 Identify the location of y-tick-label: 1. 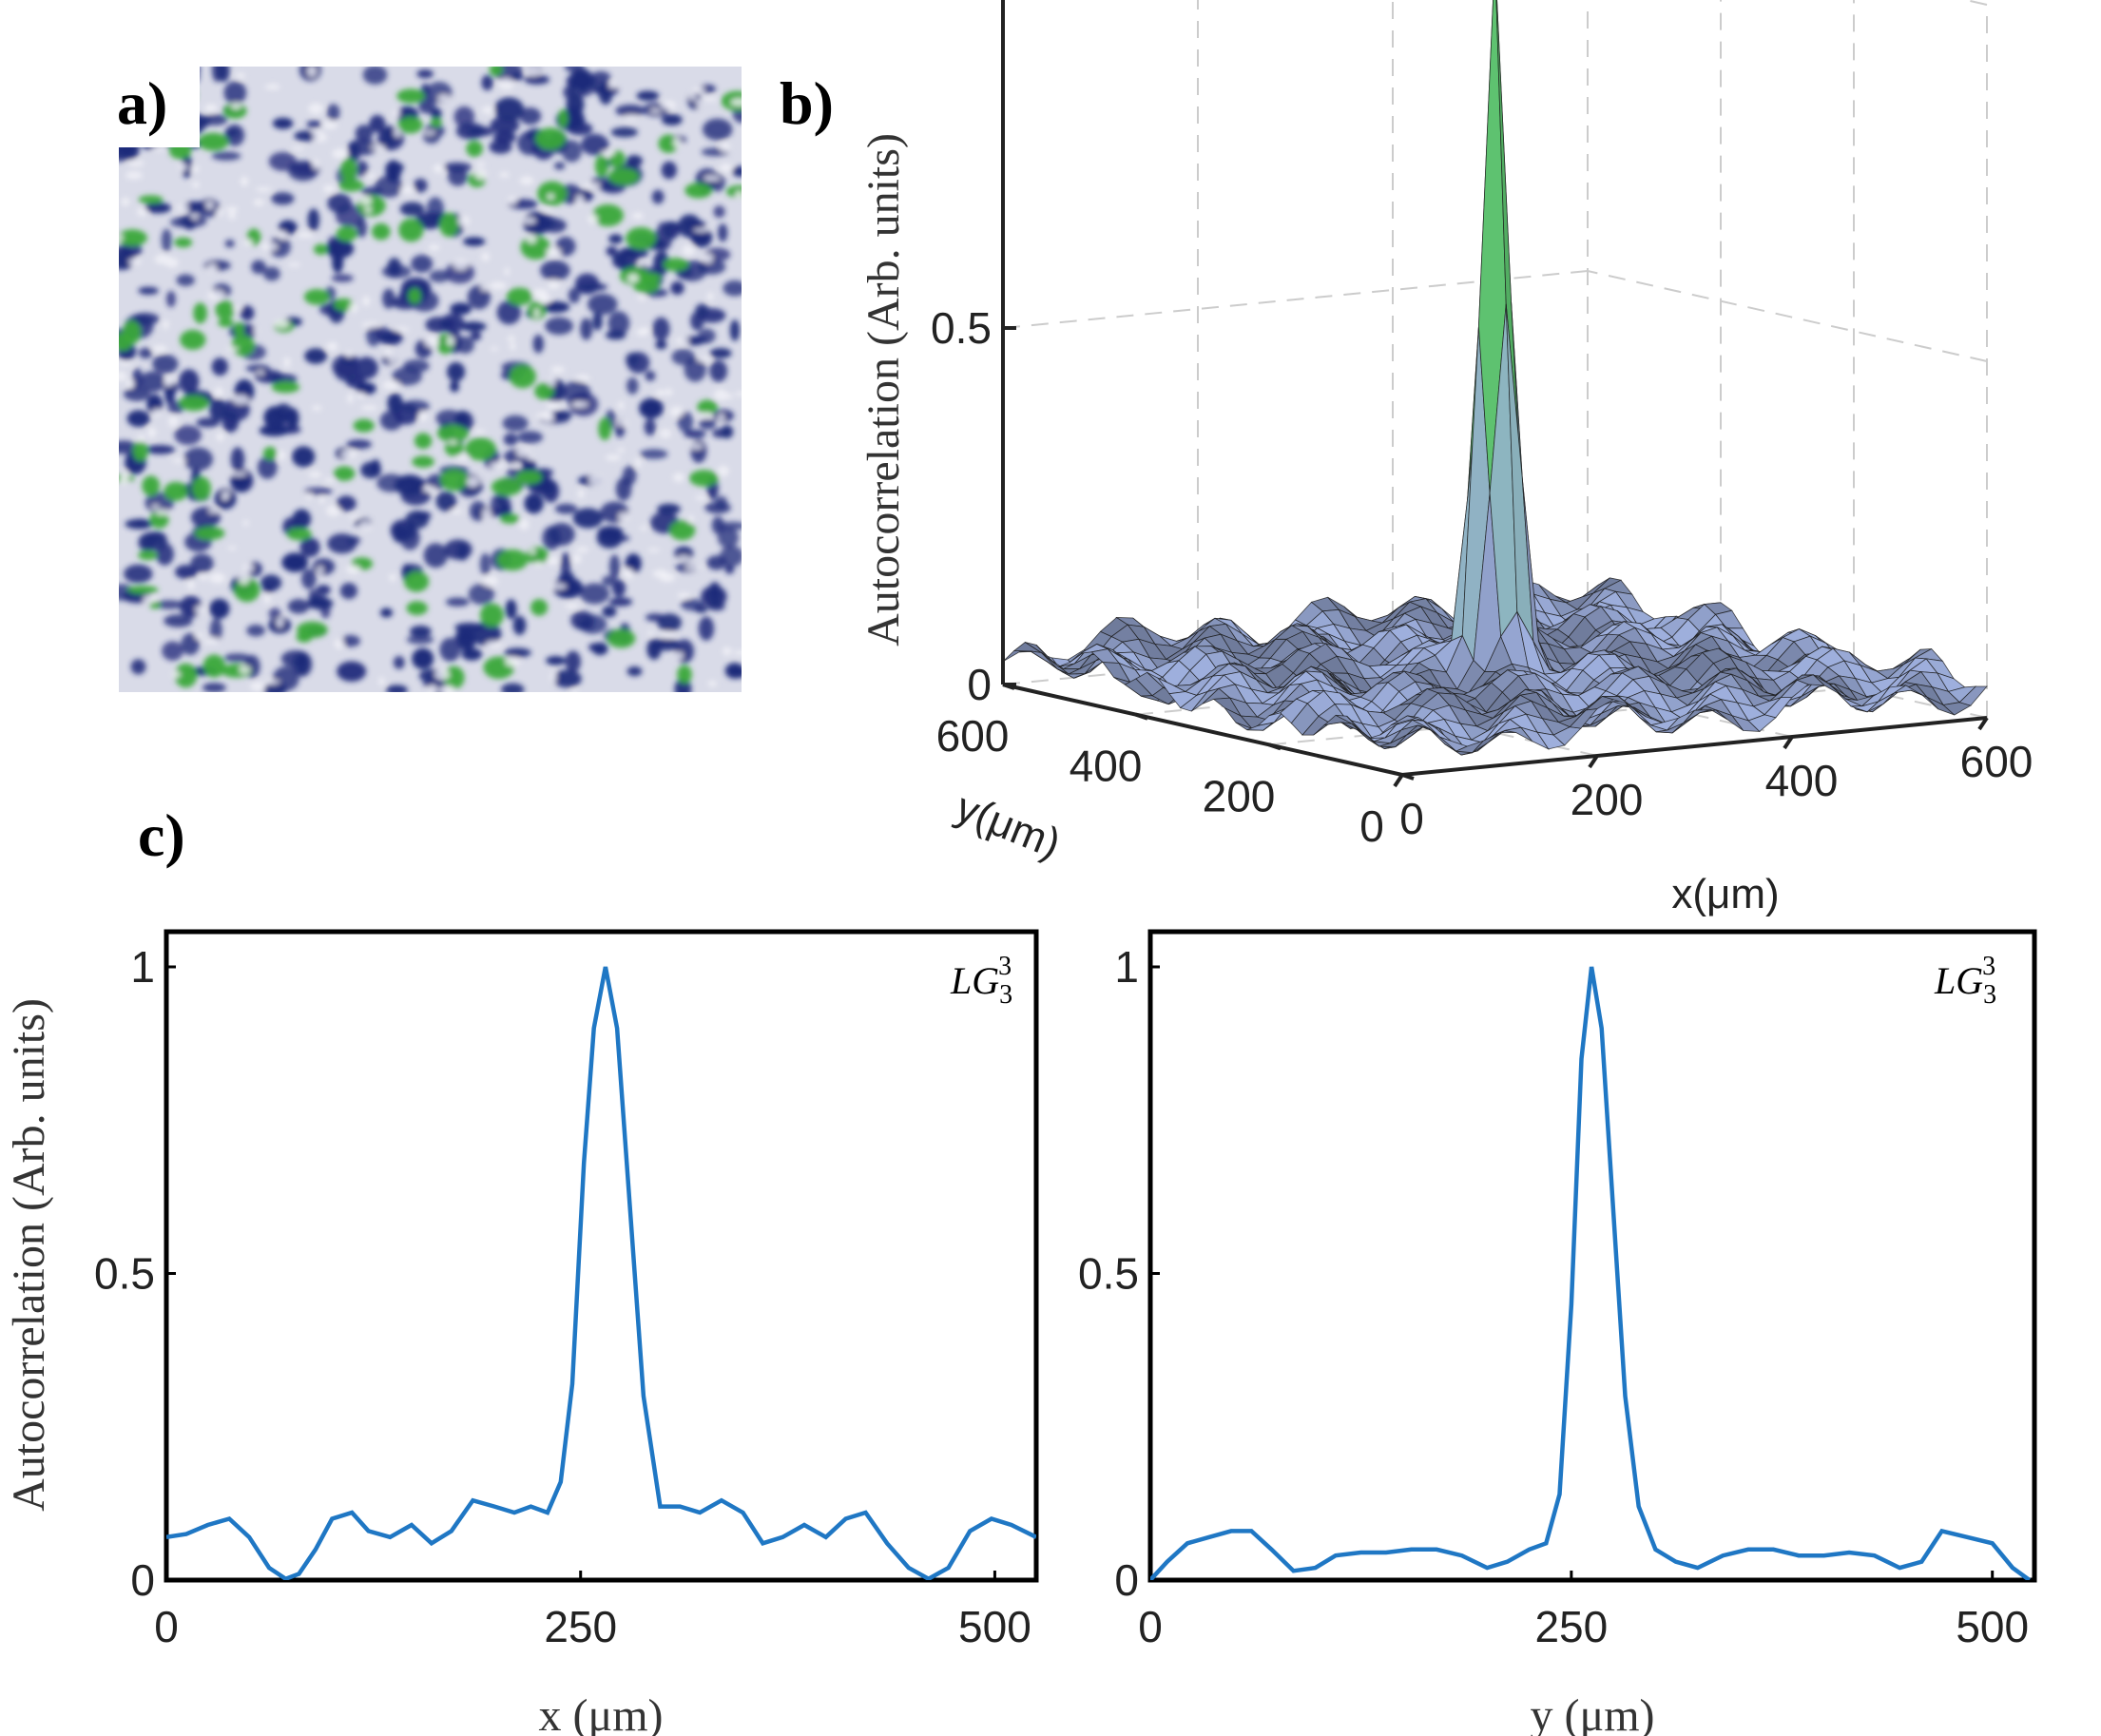
(142, 967).